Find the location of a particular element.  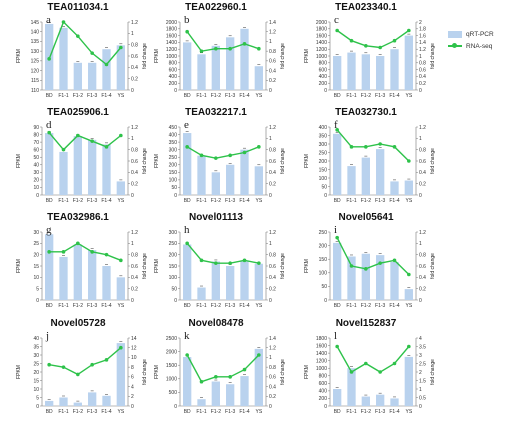

legend-bar-swatch is located at coordinates (455, 34).